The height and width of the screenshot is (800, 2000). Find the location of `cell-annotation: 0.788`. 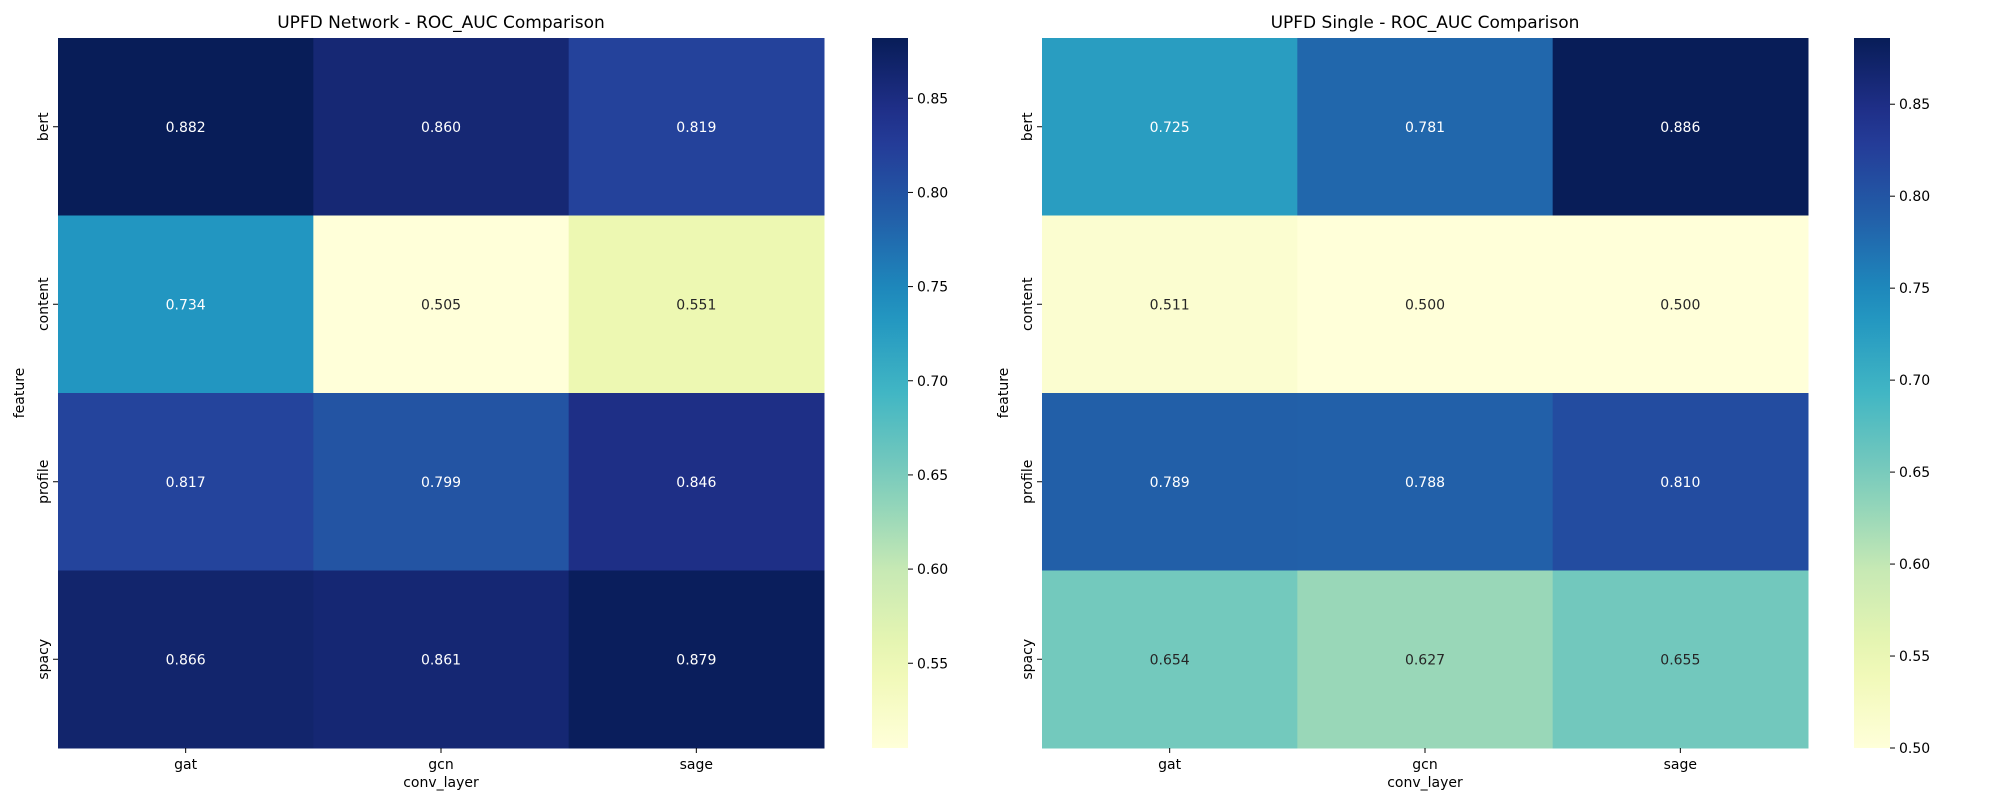

cell-annotation: 0.788 is located at coordinates (1425, 483).